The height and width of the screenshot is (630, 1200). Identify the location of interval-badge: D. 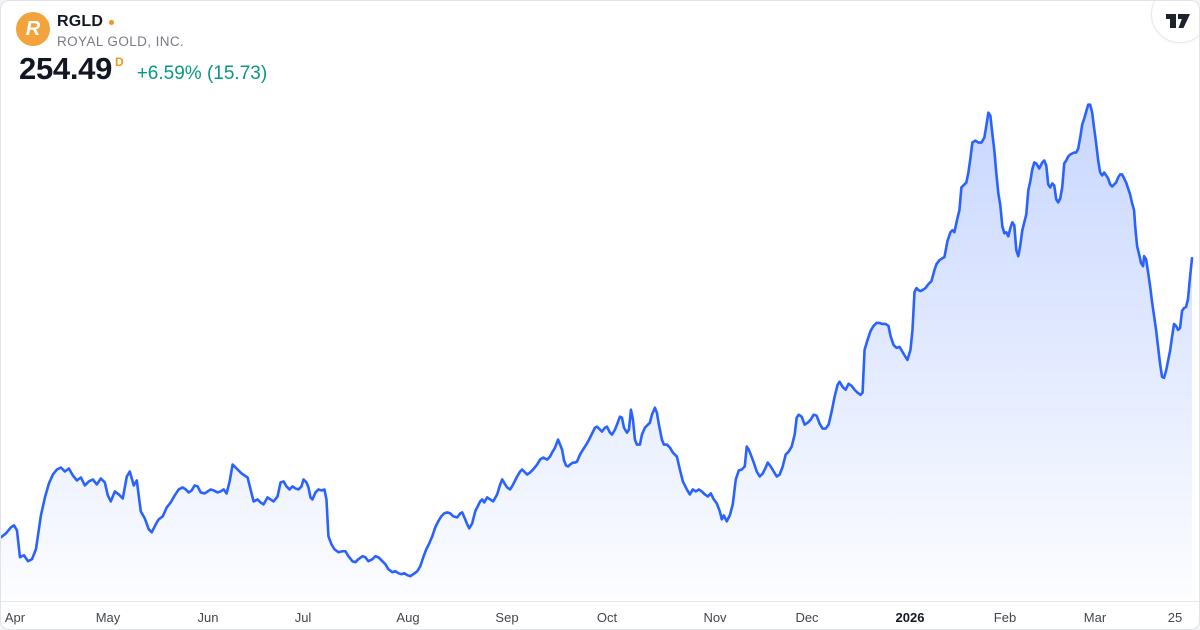
(119, 62).